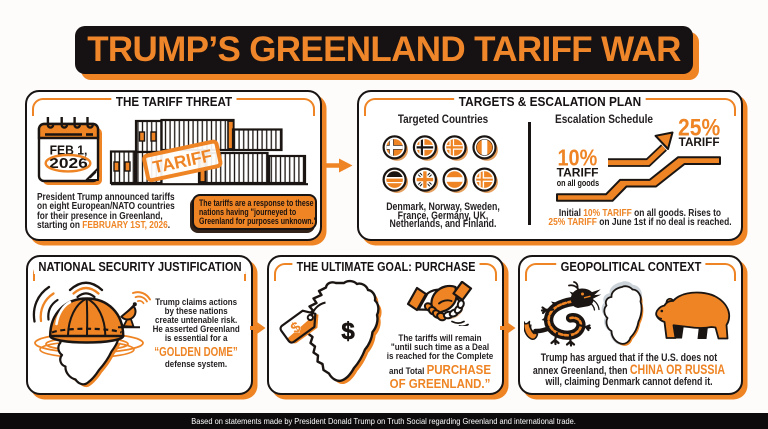  Describe the element at coordinates (68, 149) in the screenshot. I see `svg-text: FEB 1,` at that location.